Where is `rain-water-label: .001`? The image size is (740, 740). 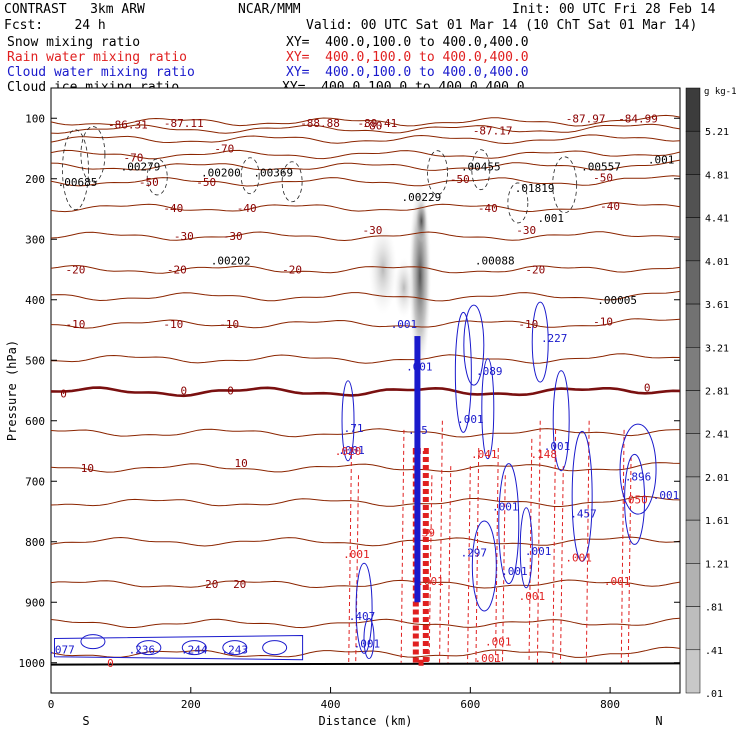 rain-water-label: .001 is located at coordinates (430, 581).